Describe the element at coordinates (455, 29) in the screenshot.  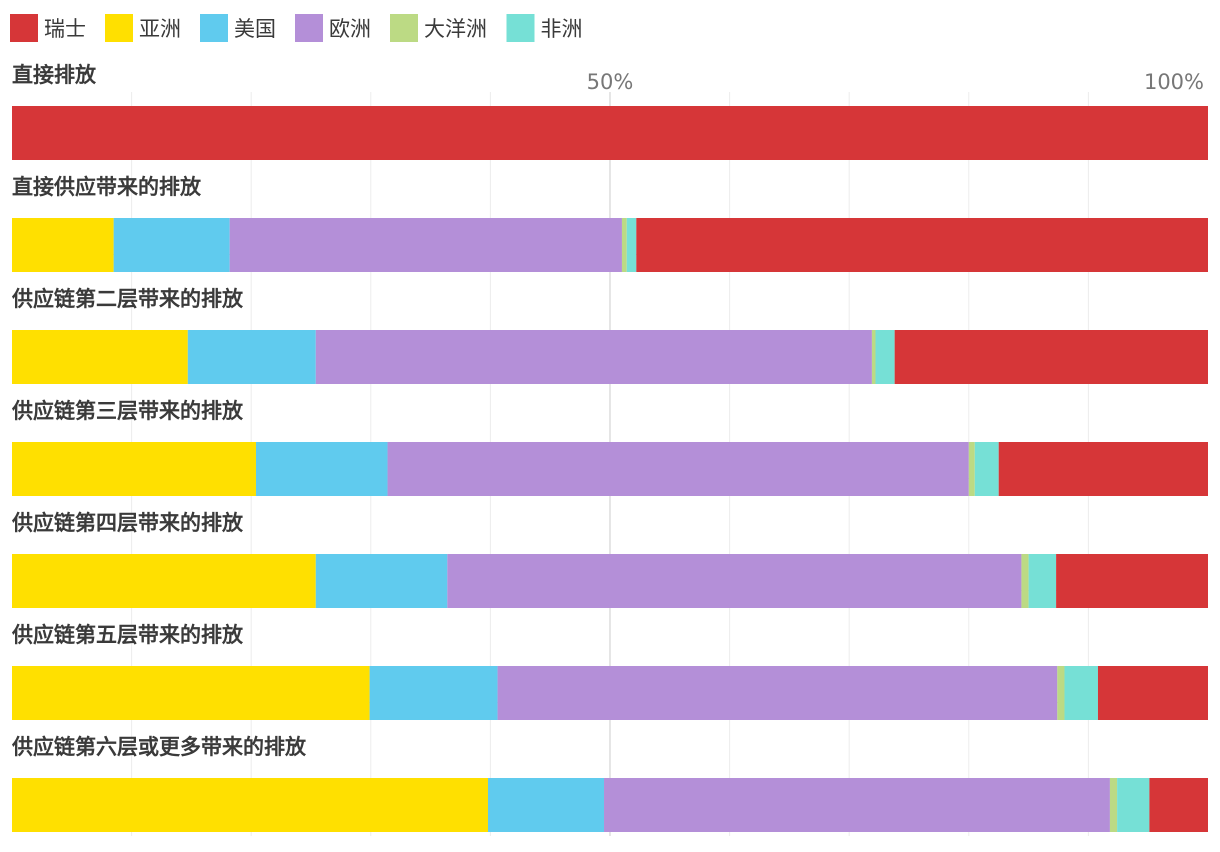
I see `legend-label: 大洋洲` at that location.